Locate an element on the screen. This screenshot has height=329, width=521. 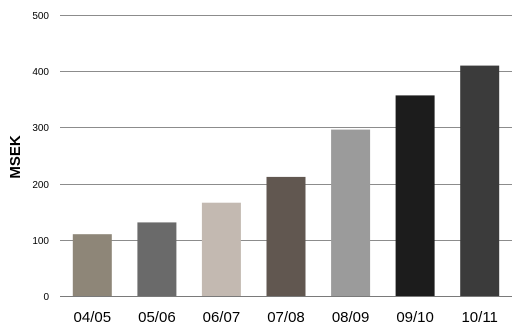
x-axis-ticks: 04/05 05/06 06/07 07/08 08/09 09/10 10/11 is located at coordinates (286, 317).